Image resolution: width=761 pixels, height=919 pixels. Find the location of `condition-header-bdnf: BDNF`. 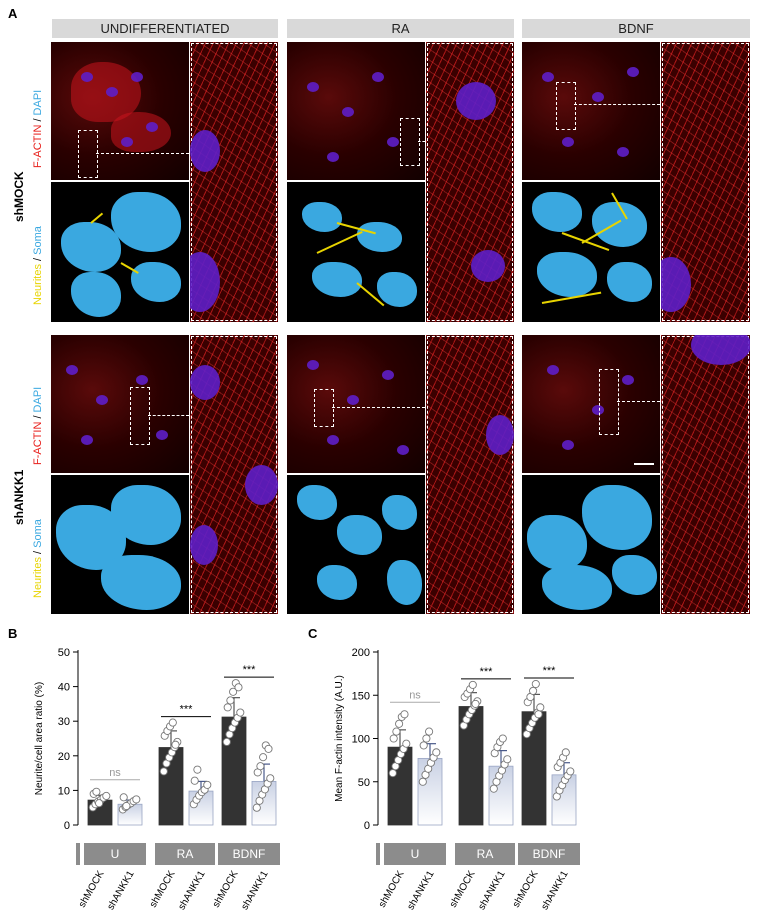

condition-header-bdnf: BDNF is located at coordinates (636, 28).